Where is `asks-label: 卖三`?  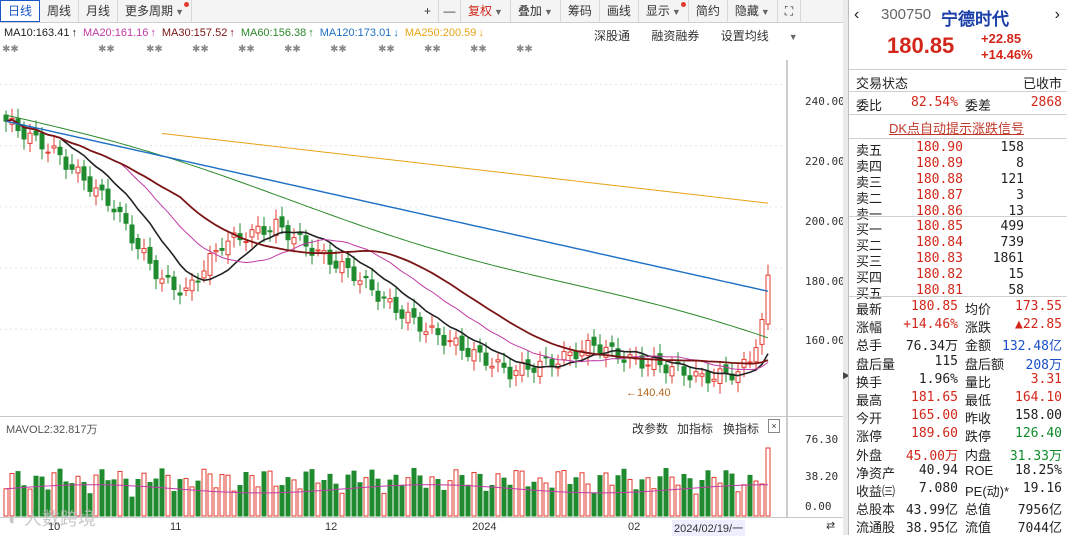
asks-label: 卖三 is located at coordinates (869, 182).